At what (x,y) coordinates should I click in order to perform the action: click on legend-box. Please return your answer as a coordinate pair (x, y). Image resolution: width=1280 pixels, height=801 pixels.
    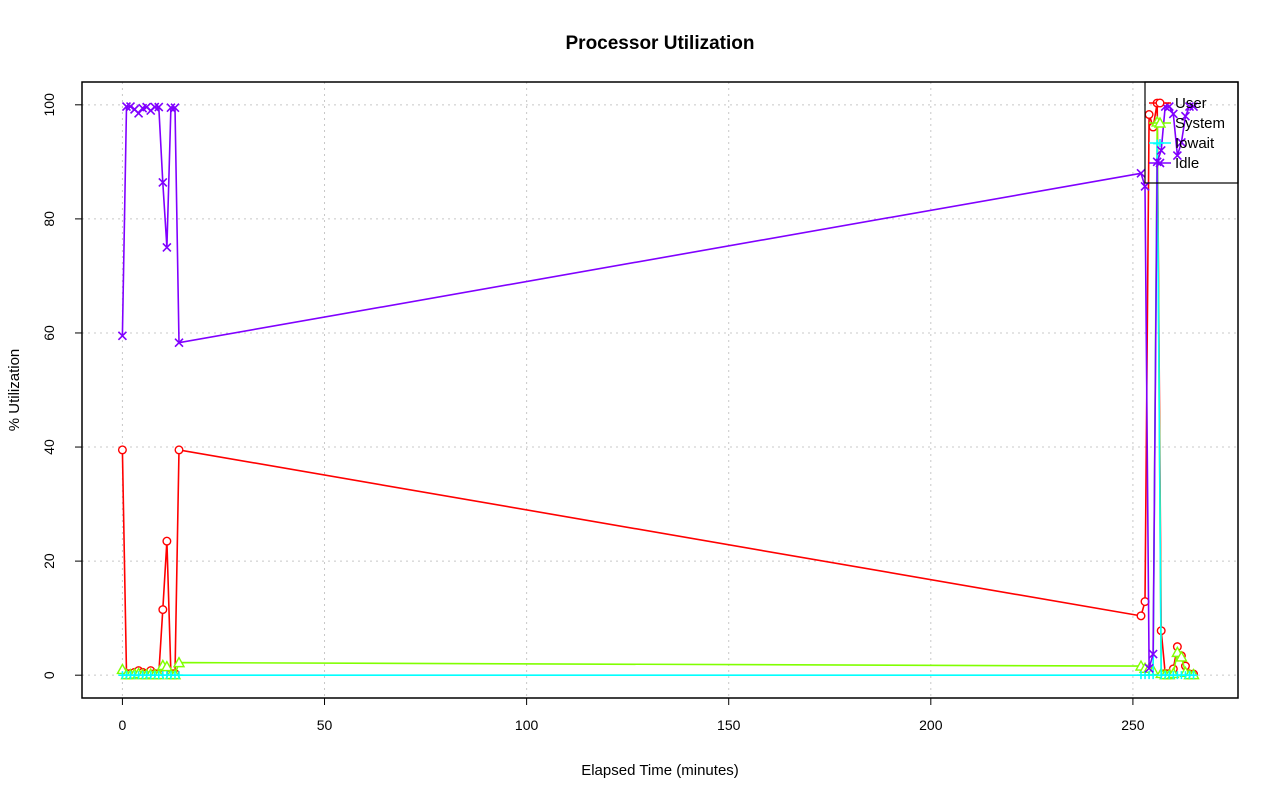
    Looking at the image, I should click on (1191, 132).